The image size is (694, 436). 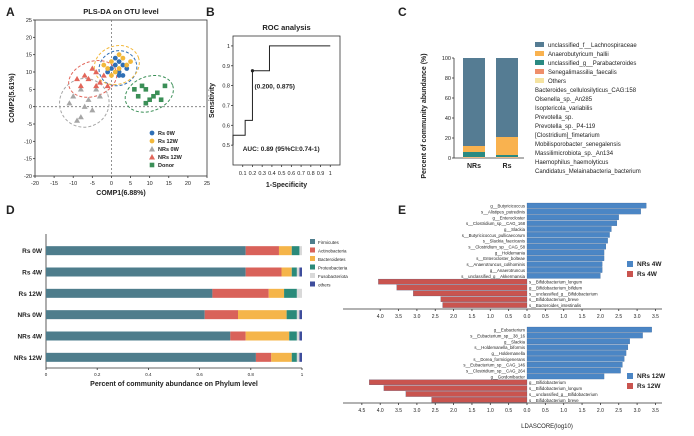 I want to click on phylum-xtick-label: 0, so click(x=46, y=374).